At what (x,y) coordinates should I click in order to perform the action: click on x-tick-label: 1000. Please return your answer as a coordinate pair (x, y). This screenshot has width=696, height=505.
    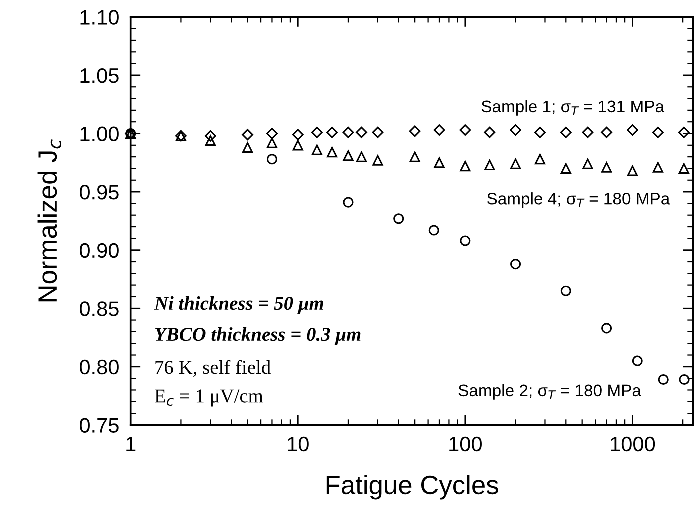
    Looking at the image, I should click on (633, 444).